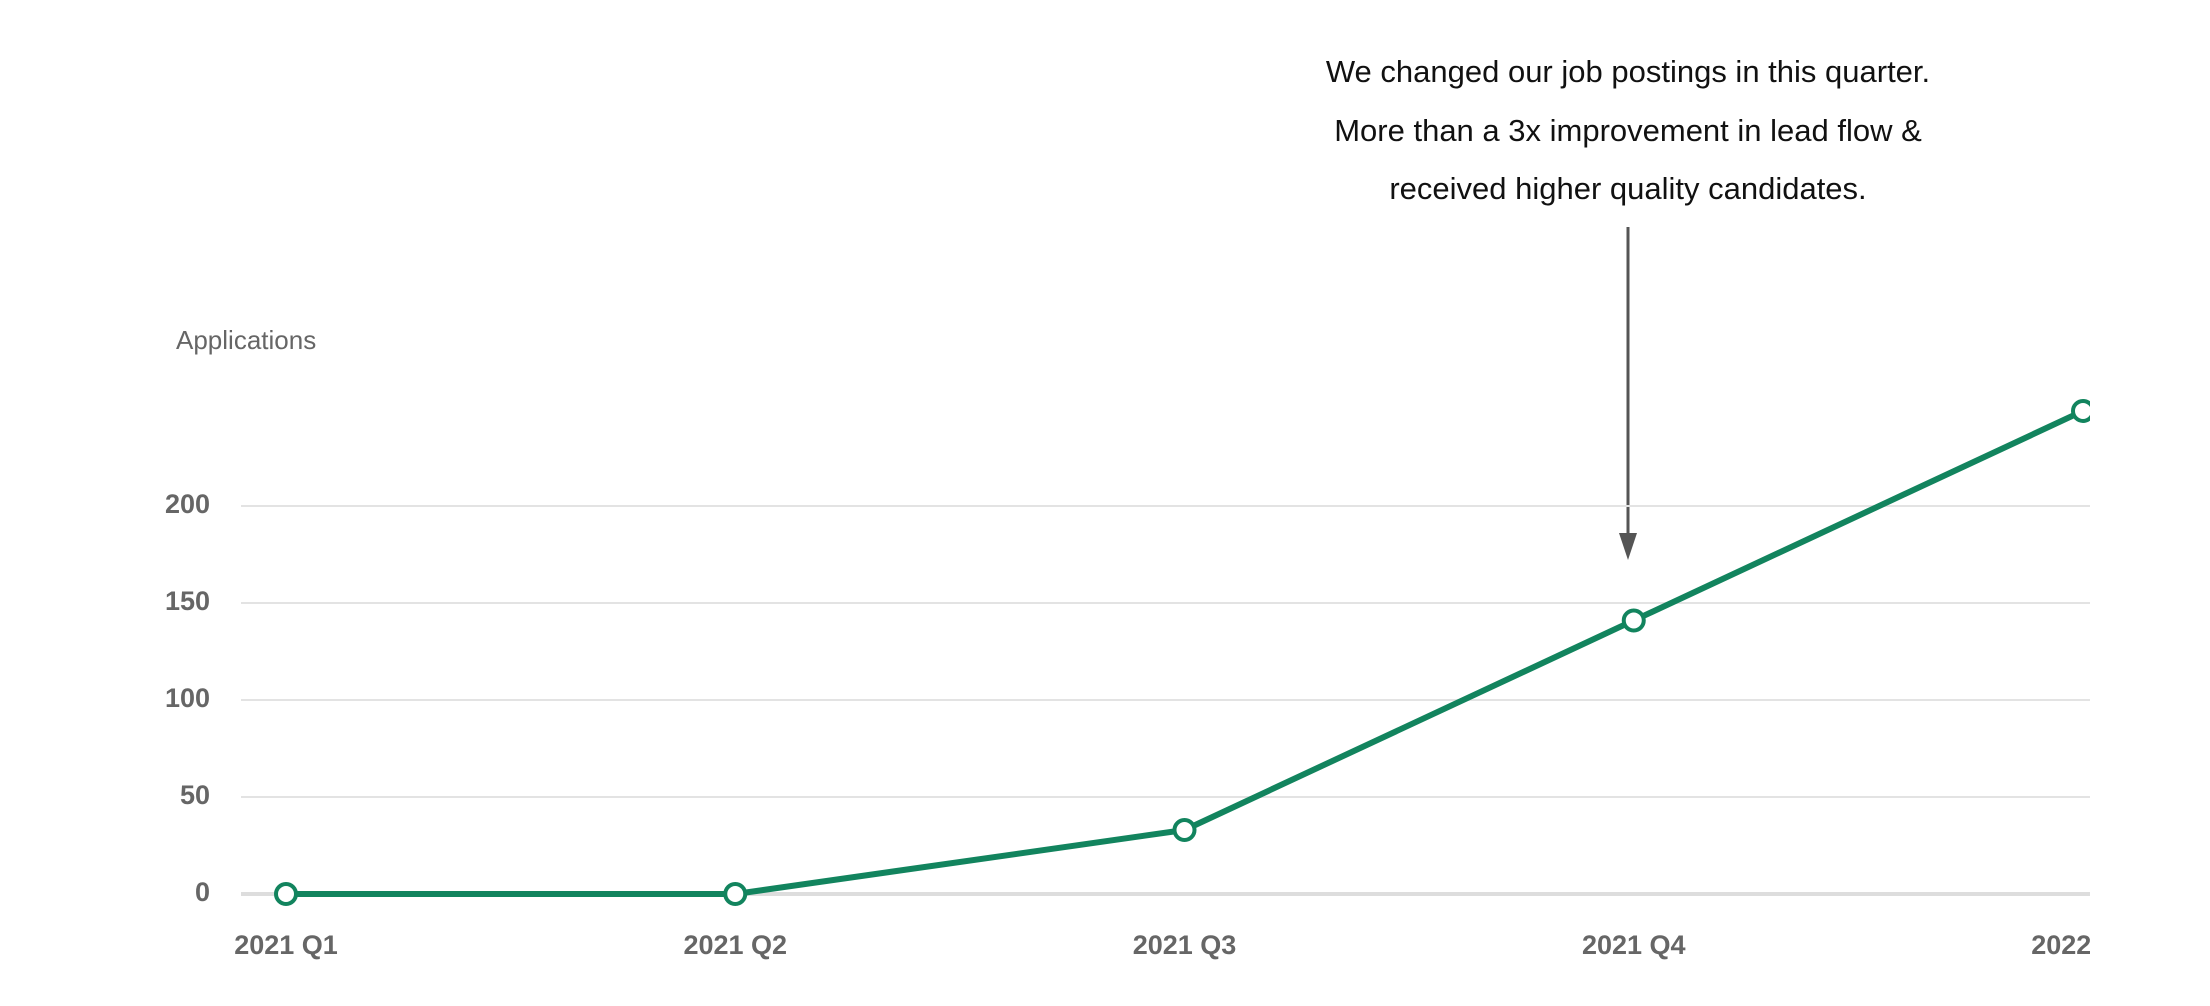 The image size is (2210, 1006). Describe the element at coordinates (195, 795) in the screenshot. I see `y-tick-label: 50` at that location.